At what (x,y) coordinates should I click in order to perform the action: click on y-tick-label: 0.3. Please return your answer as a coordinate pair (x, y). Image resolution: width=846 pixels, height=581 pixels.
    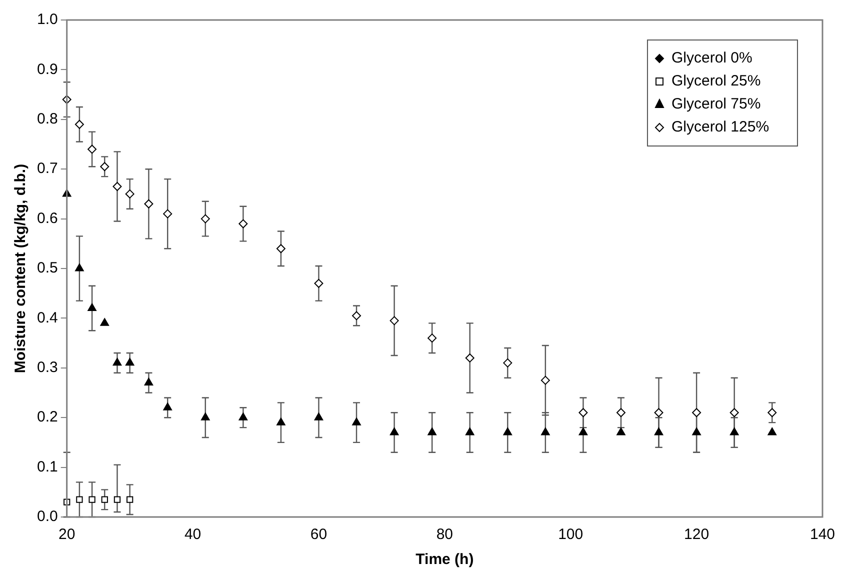
    Looking at the image, I should click on (47, 367).